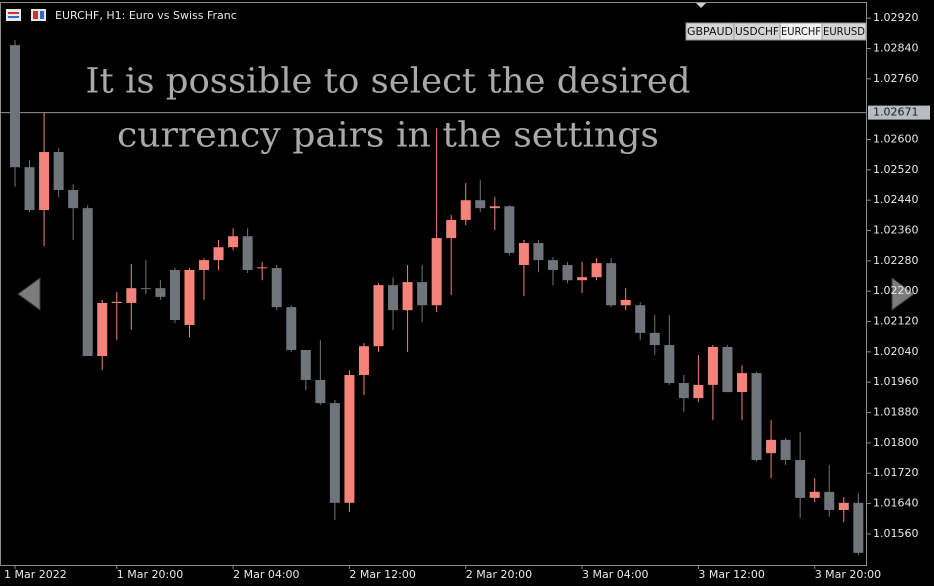  Describe the element at coordinates (896, 533) in the screenshot. I see `y-tick-label: 1.01560` at that location.